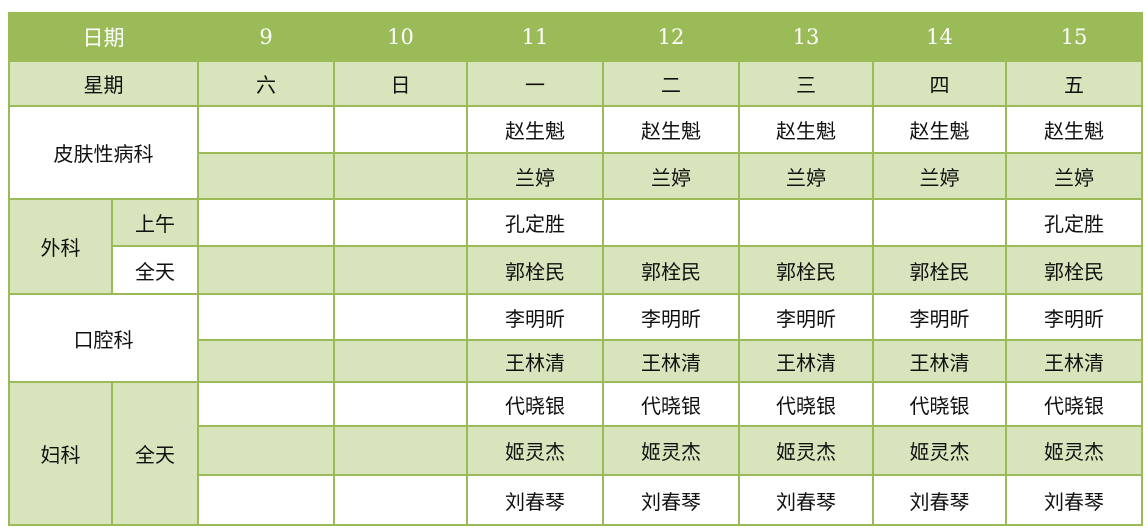 Image resolution: width=1148 pixels, height=532 pixels. I want to click on weekday-cell: 六, so click(266, 83).